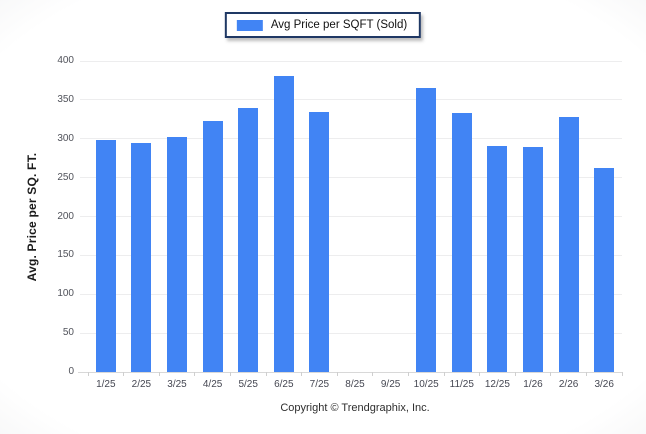 Image resolution: width=646 pixels, height=434 pixels. What do you see at coordinates (426, 230) in the screenshot?
I see `bar-10/25` at bounding box center [426, 230].